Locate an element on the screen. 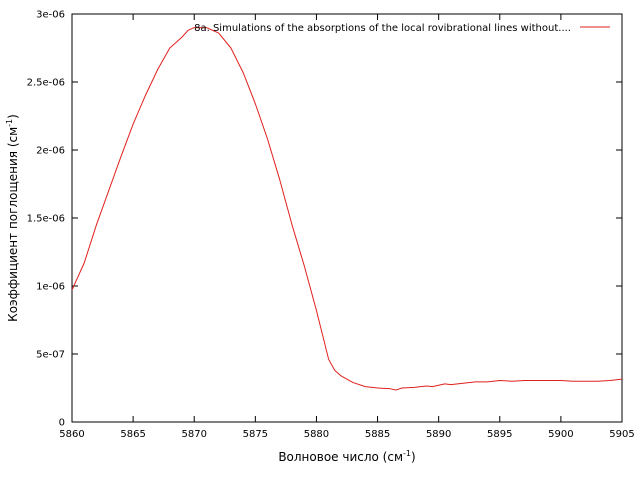  x-tick-label: 5865 is located at coordinates (132, 434).